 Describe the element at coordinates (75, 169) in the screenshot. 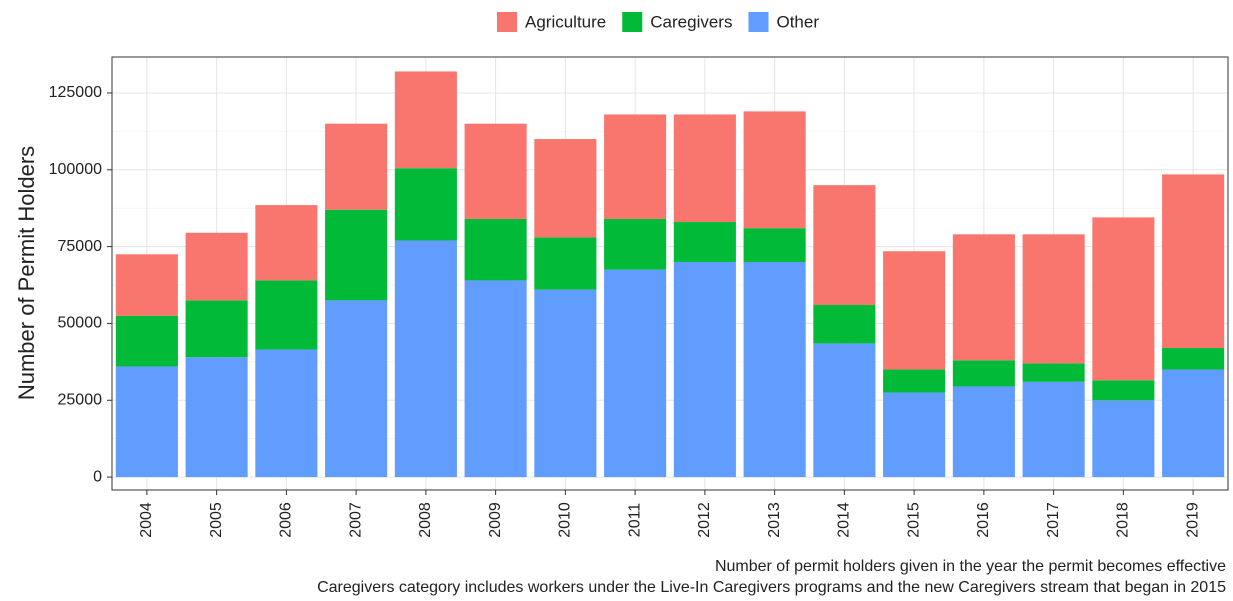

I see `y-tick-label: 100000` at that location.